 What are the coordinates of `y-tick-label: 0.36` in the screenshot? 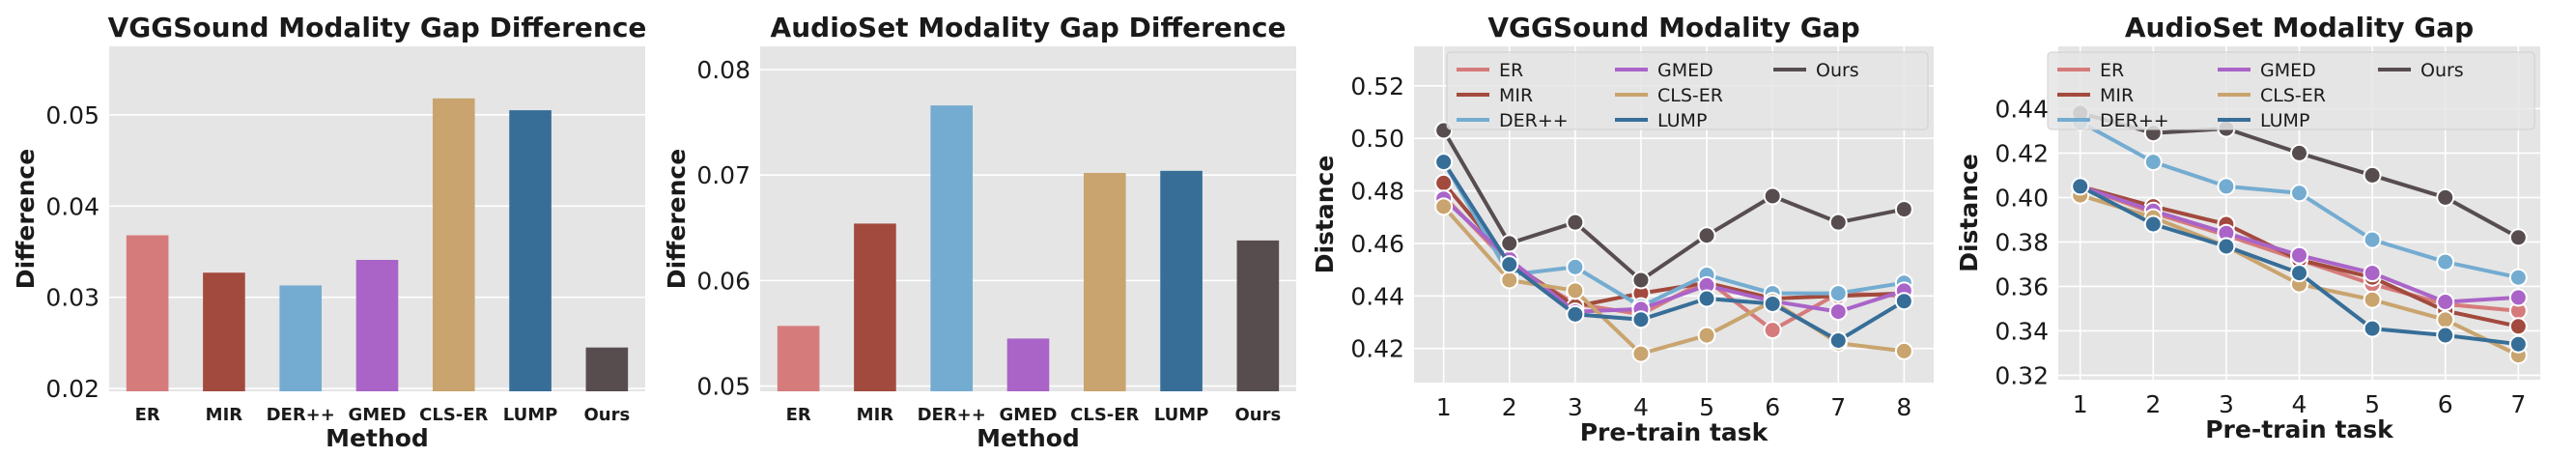 It's located at (2022, 286).